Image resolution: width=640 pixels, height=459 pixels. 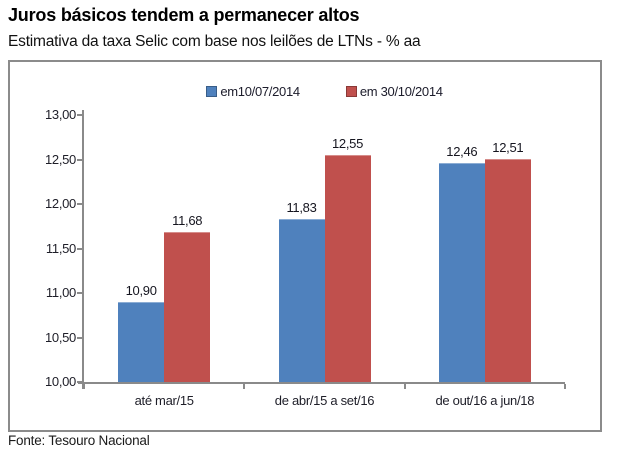 I want to click on x-axis-line, so click(x=321, y=383).